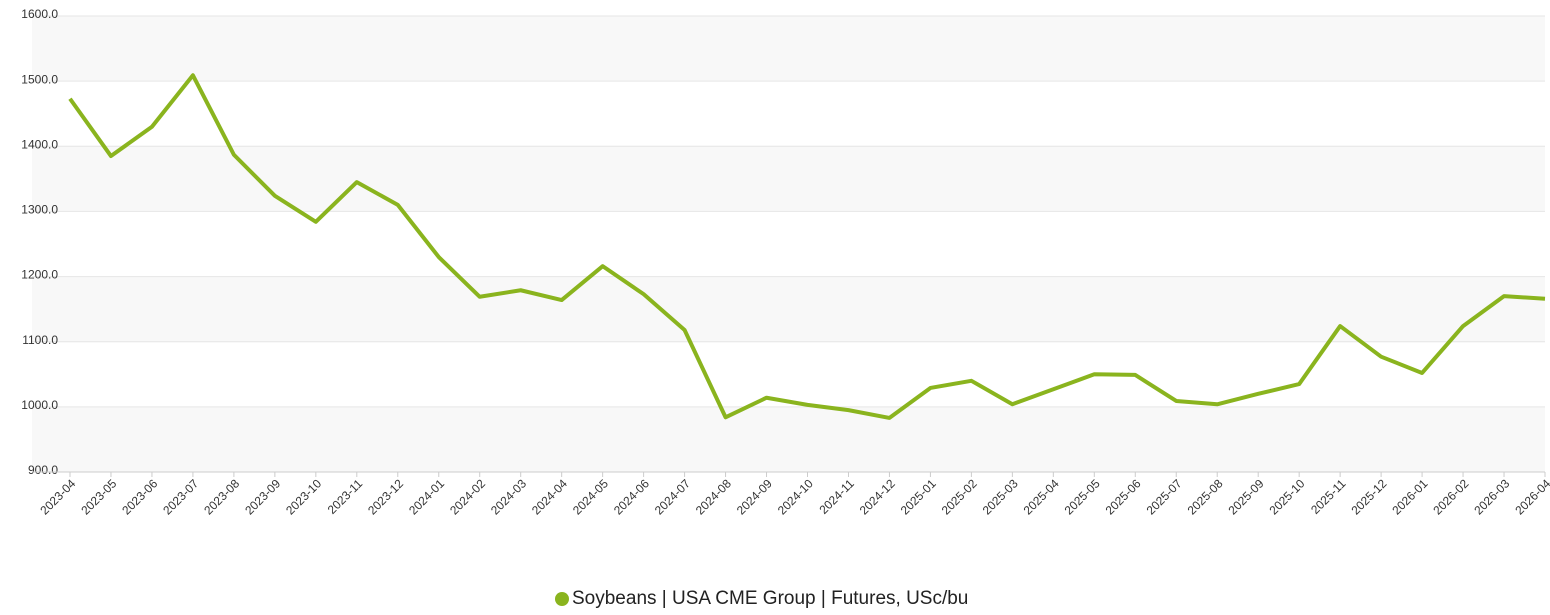 The height and width of the screenshot is (615, 1550). Describe the element at coordinates (672, 496) in the screenshot. I see `x-tick-label: 2024-07` at that location.